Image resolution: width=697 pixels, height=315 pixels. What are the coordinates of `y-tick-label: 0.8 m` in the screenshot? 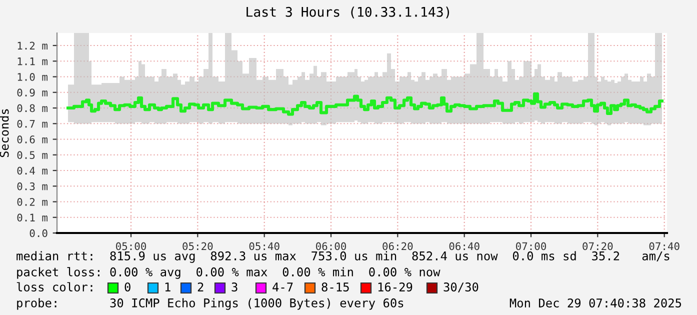 It's located at (32, 108).